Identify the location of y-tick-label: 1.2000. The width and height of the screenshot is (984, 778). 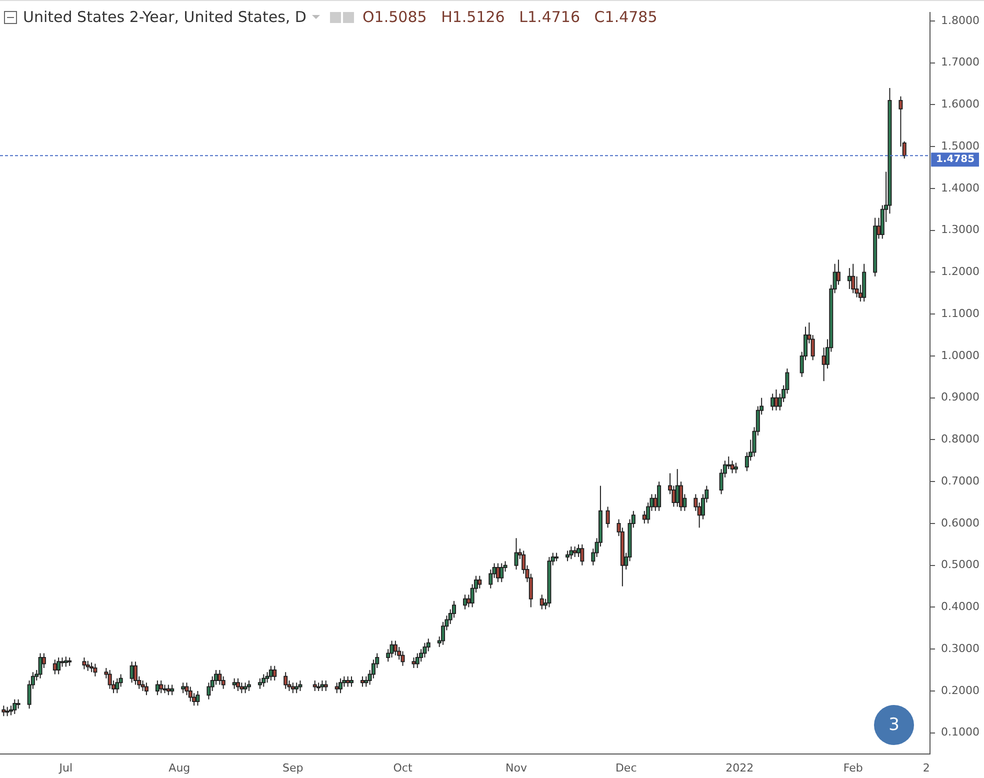
(960, 271).